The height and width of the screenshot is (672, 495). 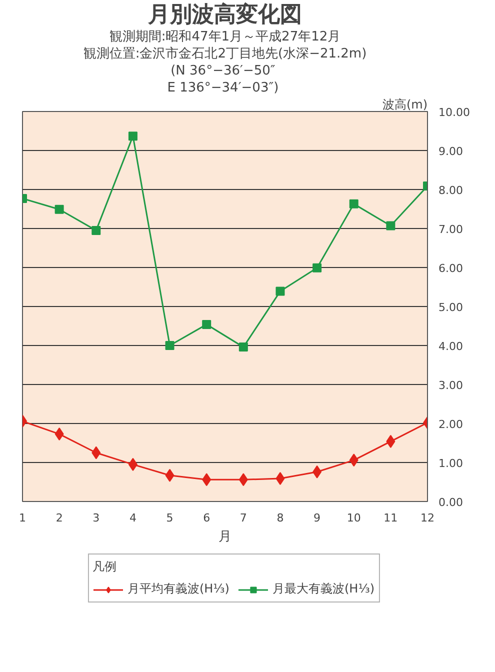 I want to click on x-tick-label: 9, so click(x=317, y=518).